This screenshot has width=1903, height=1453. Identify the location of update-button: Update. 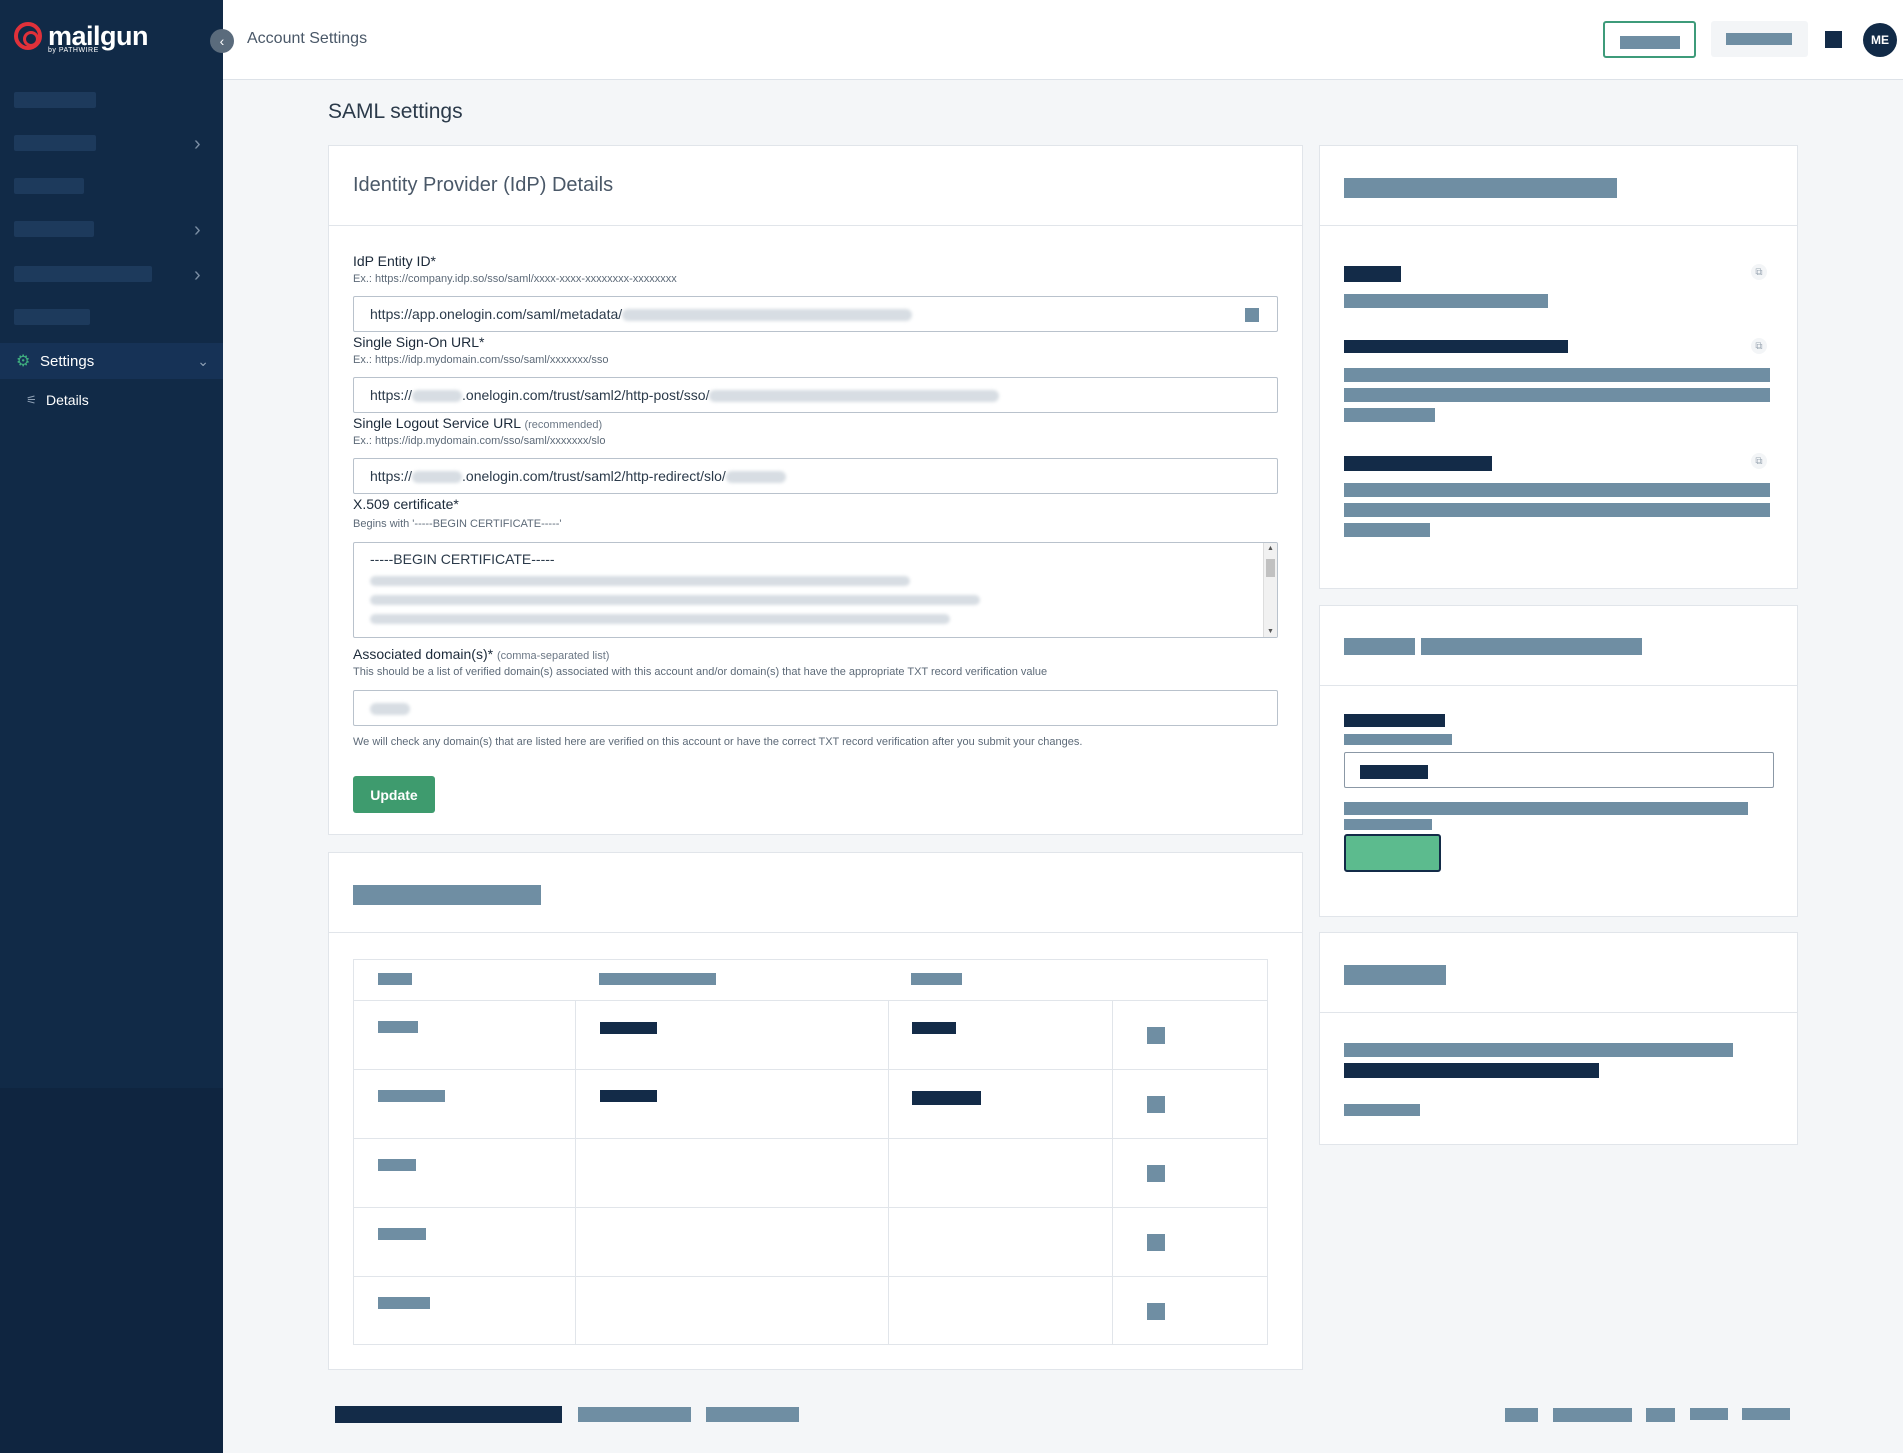
(394, 794).